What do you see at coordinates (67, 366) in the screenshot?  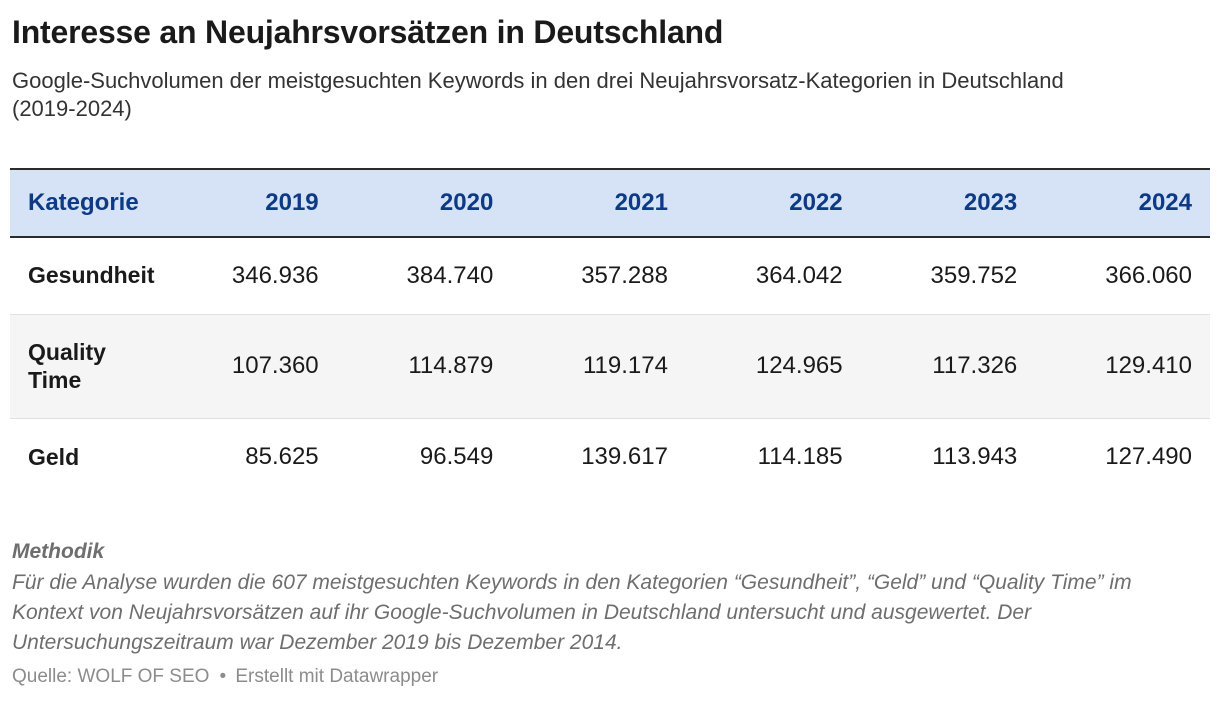 I see `row-label: Quality Time` at bounding box center [67, 366].